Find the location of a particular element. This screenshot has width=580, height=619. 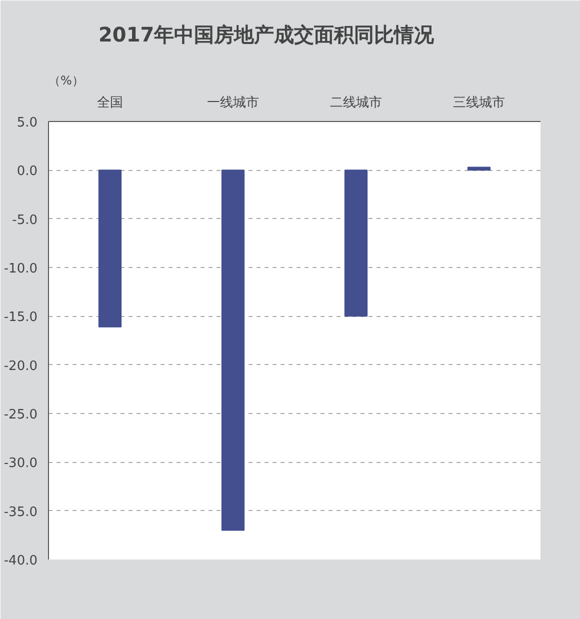

y-tick-label: -40.0 is located at coordinates (21, 561).